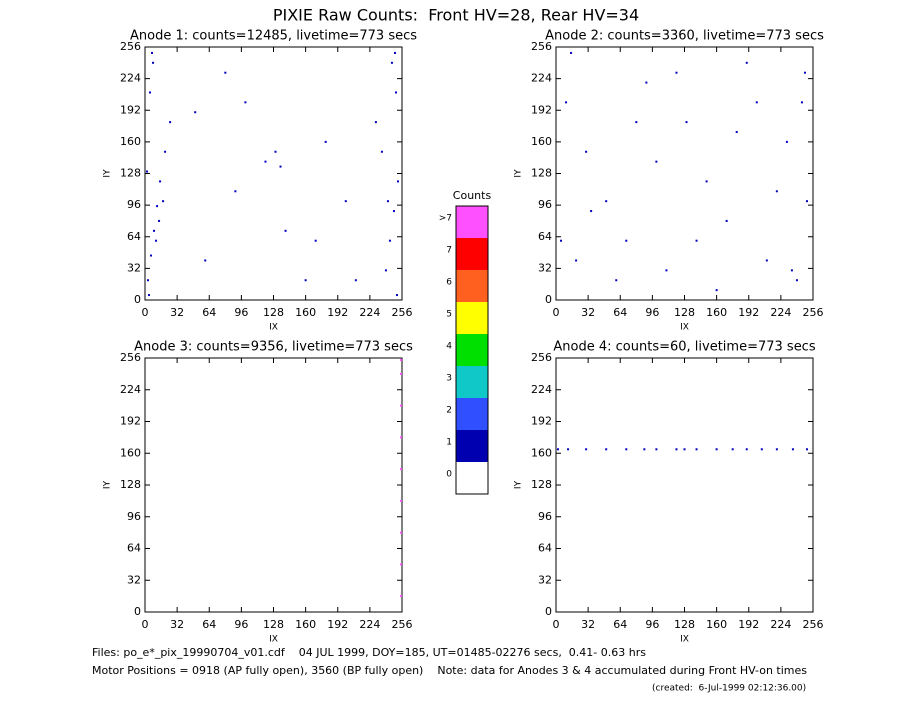 The image size is (913, 705). What do you see at coordinates (273, 36) in the screenshot?
I see `panel-title: Anode 1: counts=12485, livetime=773 secs` at bounding box center [273, 36].